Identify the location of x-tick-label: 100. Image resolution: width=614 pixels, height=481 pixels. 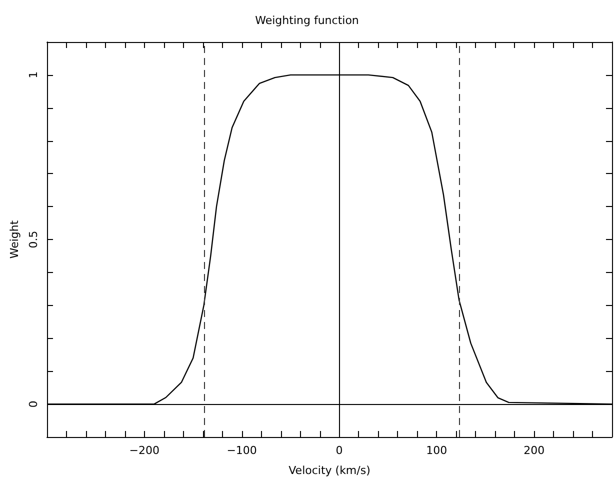
(437, 450).